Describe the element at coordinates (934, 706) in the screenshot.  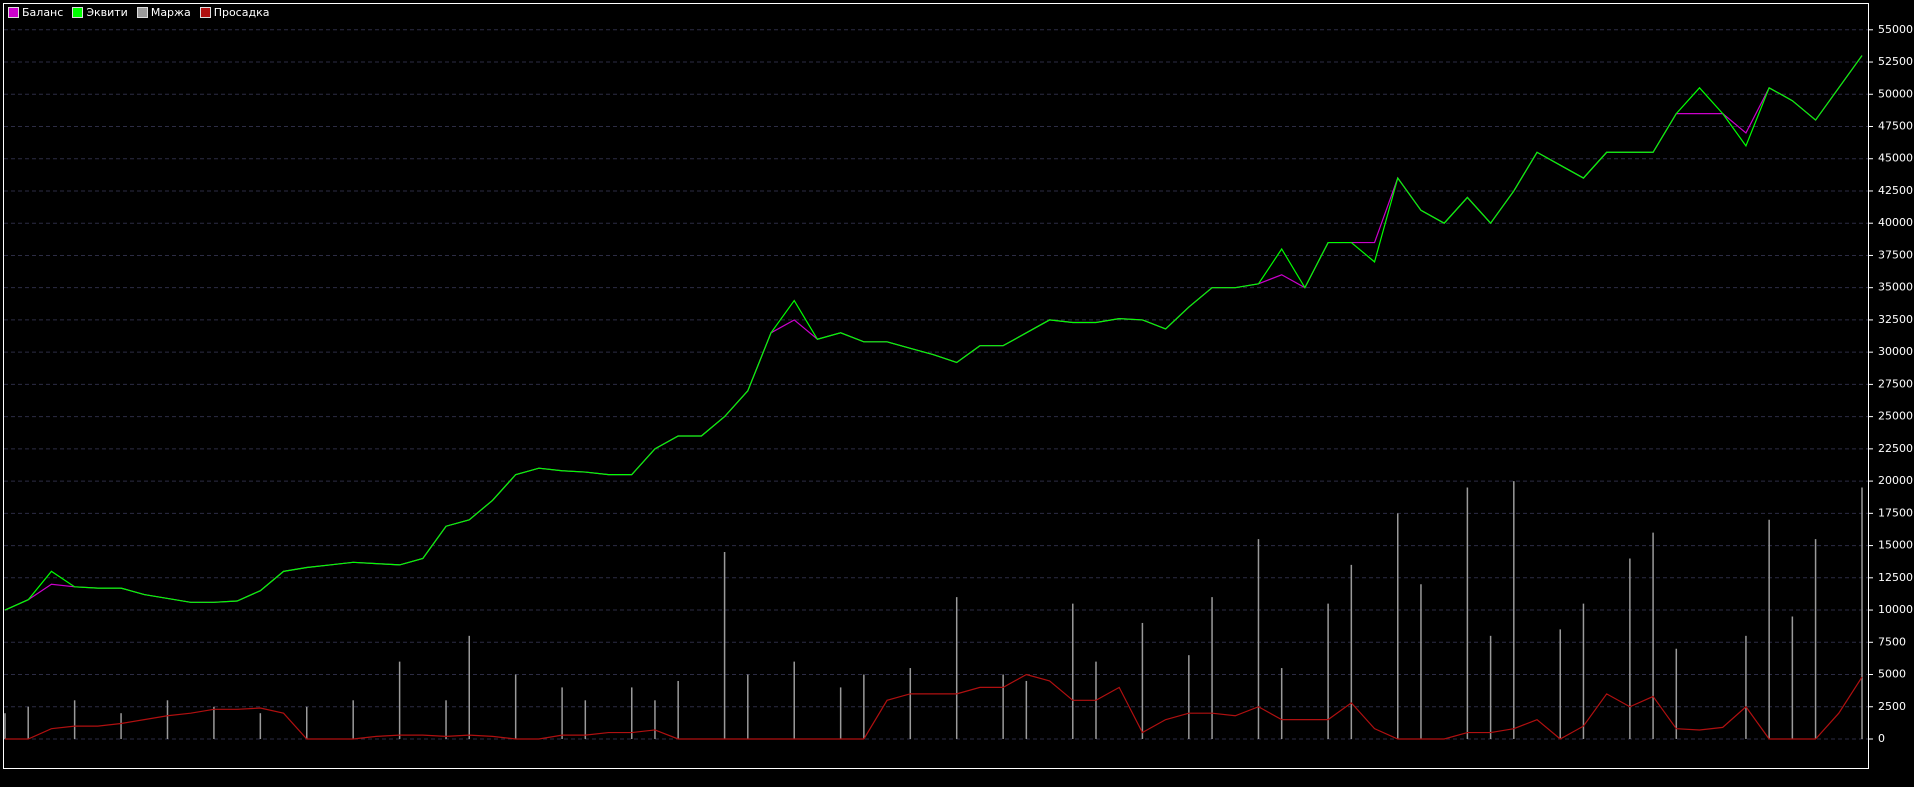
I see `series-line` at that location.